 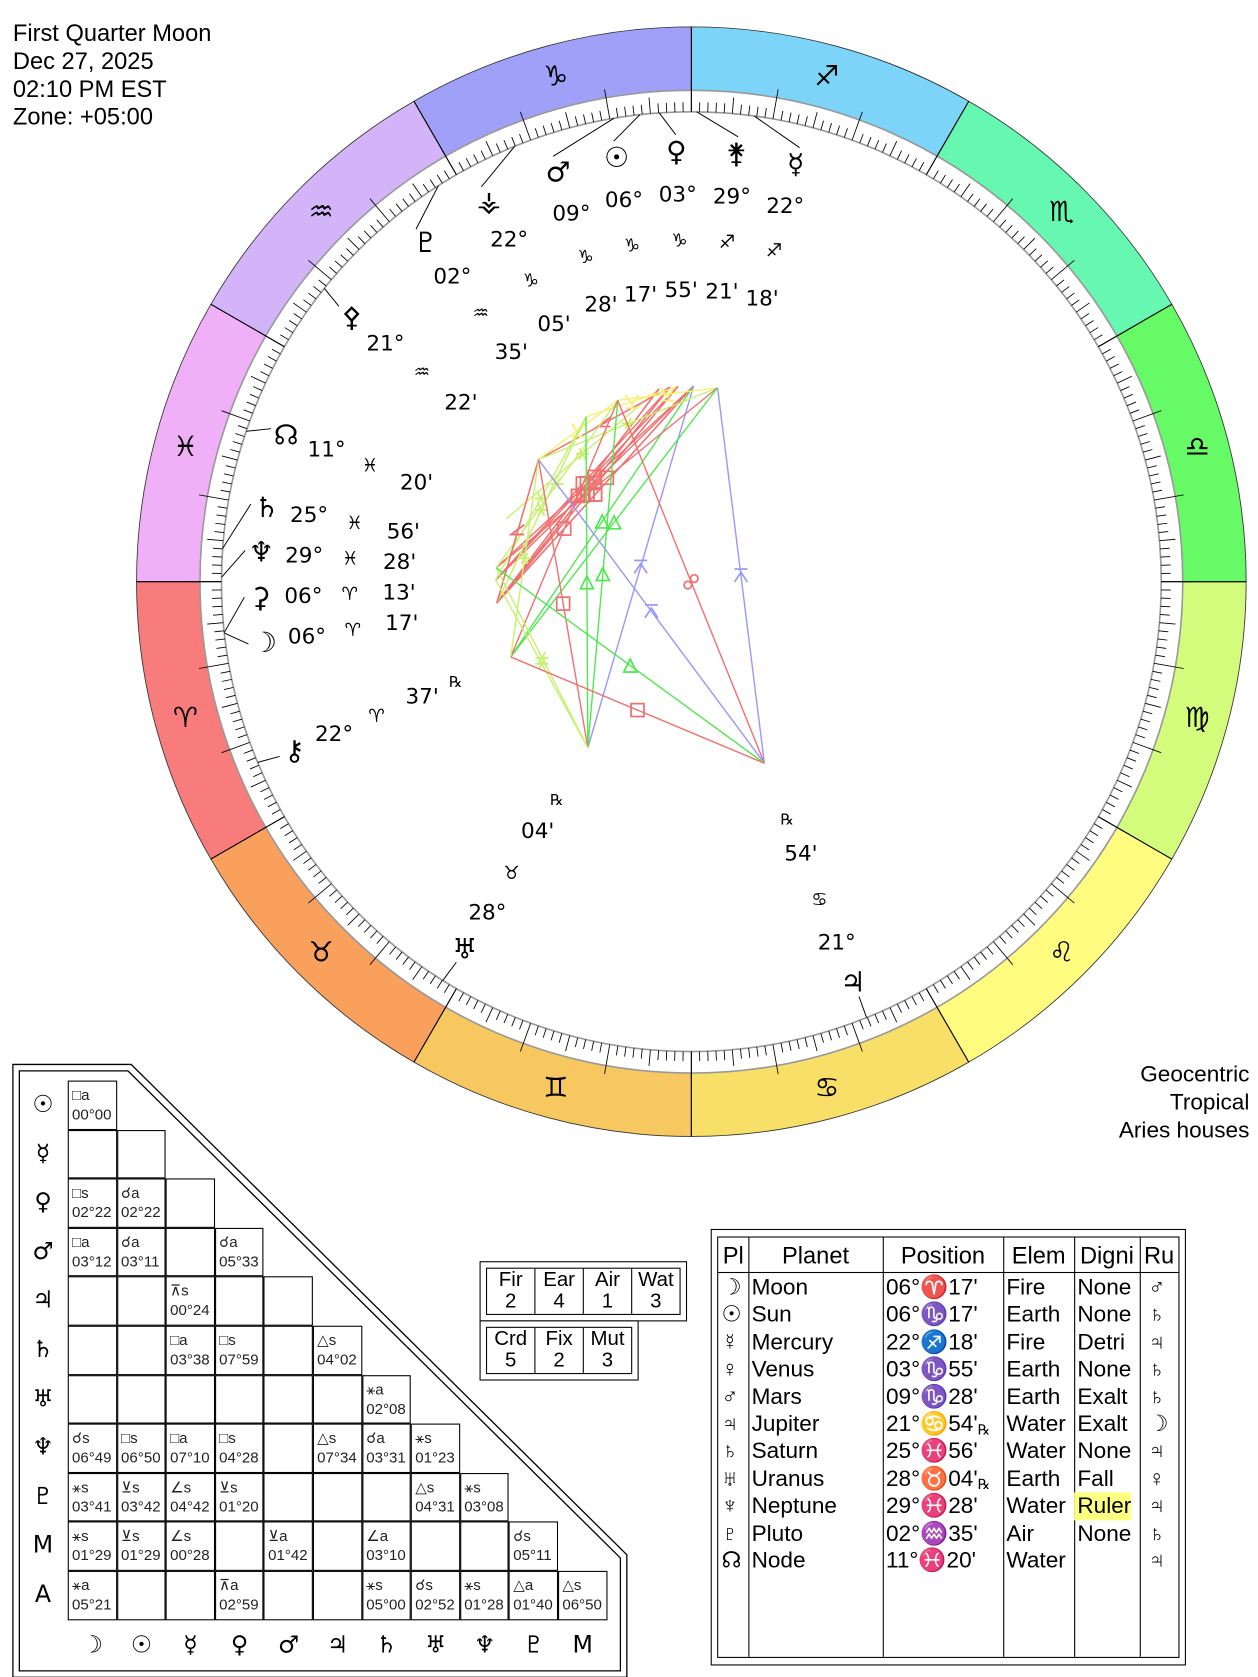 I want to click on info-geocentric: Geocentric, so click(x=1195, y=1075).